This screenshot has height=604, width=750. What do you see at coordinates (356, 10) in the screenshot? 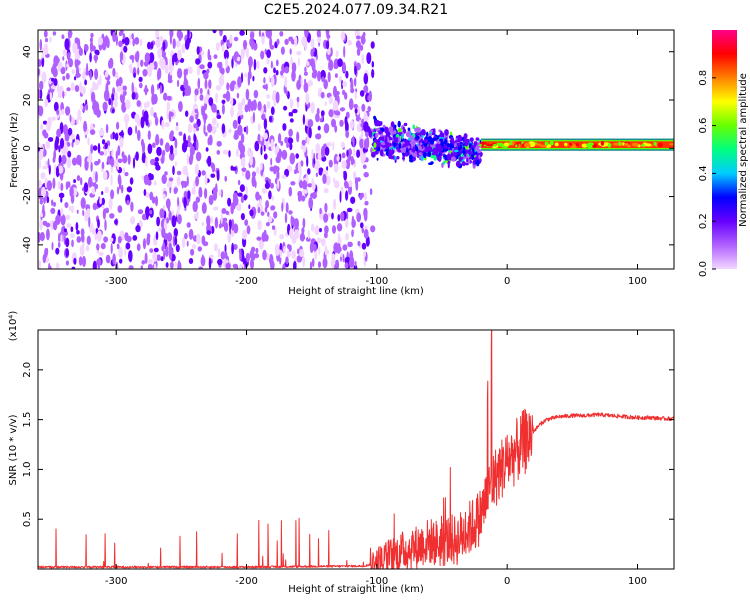
I see `figure-title: C2E5.2024.077.09.34.R21` at bounding box center [356, 10].